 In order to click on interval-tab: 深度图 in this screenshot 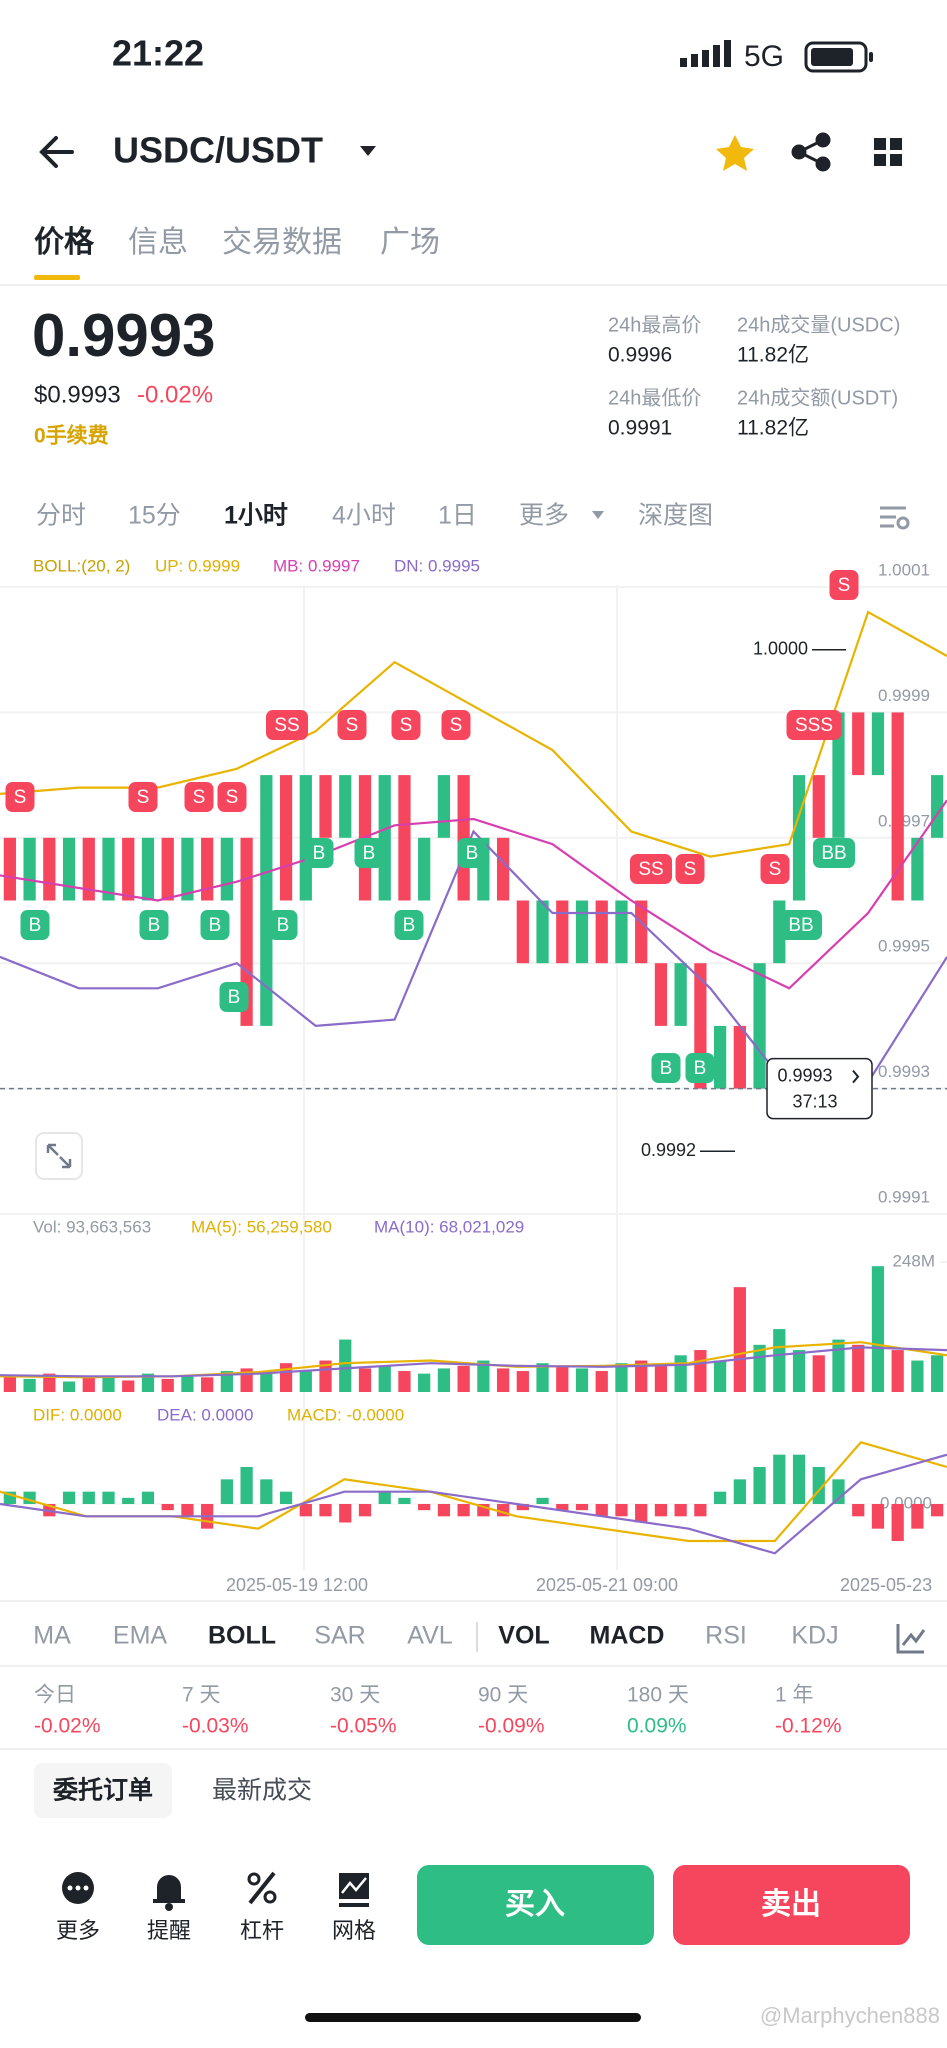, I will do `click(675, 516)`.